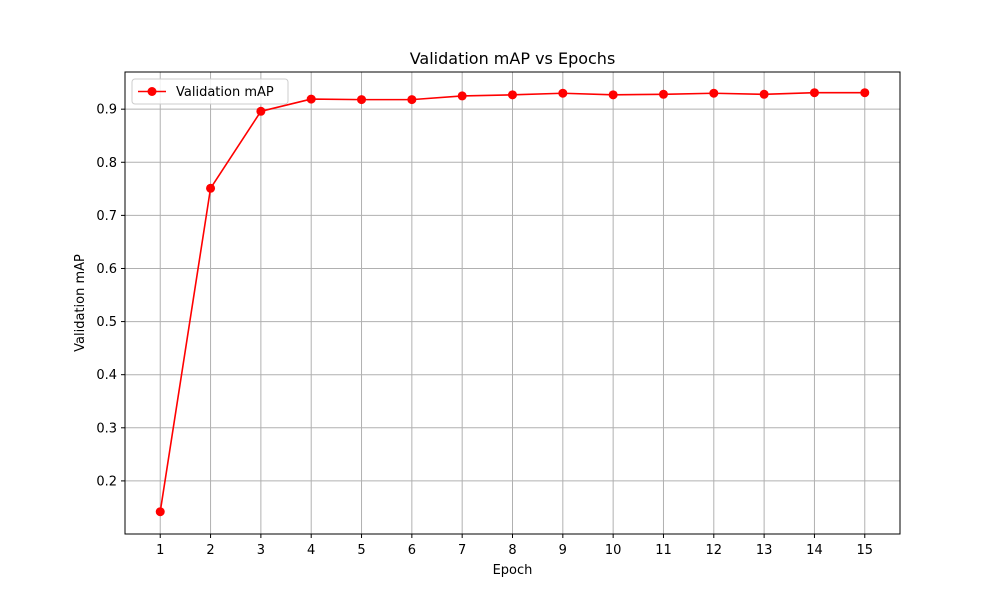 The width and height of the screenshot is (1000, 600). I want to click on legend-marker-swatch, so click(152, 91).